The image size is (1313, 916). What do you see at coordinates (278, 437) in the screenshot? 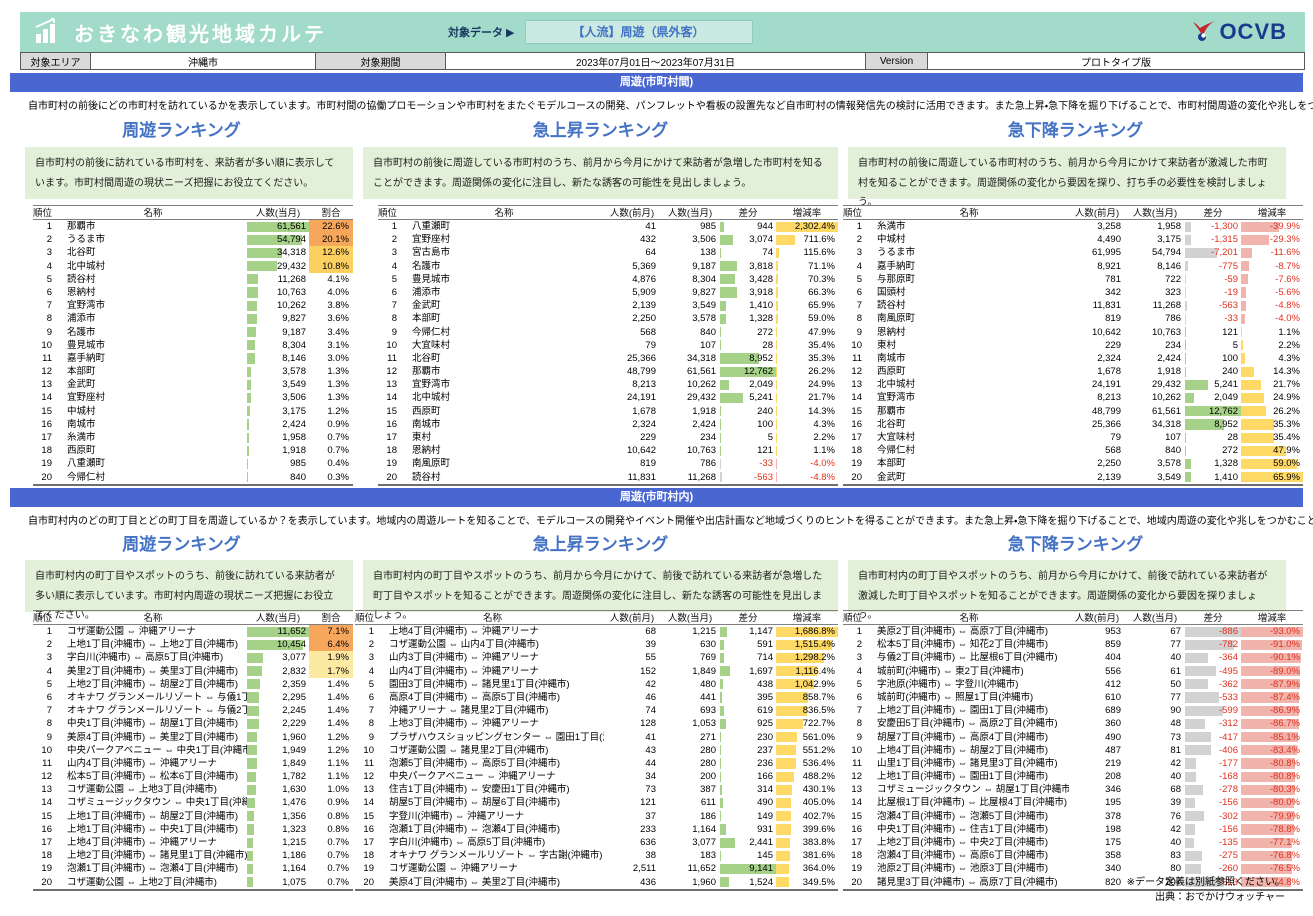
I see `count-cell: 1,958` at bounding box center [278, 437].